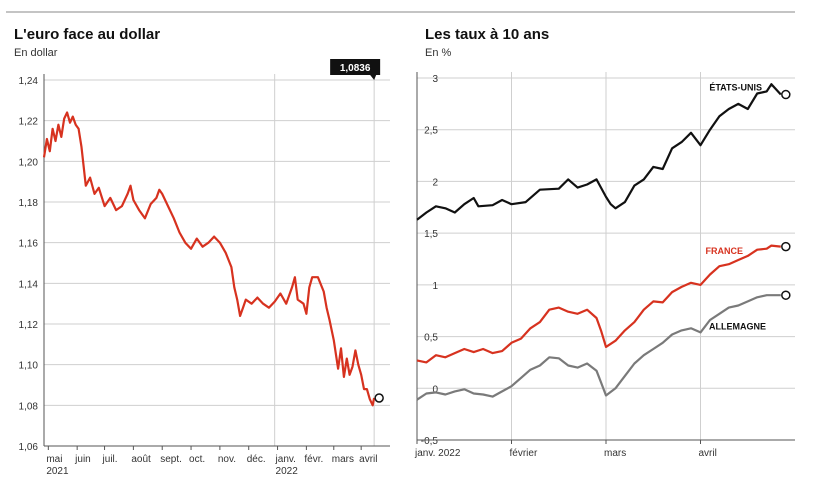 This screenshot has width=815, height=482. I want to click on euro-x-tick-label: mai, so click(54, 459).